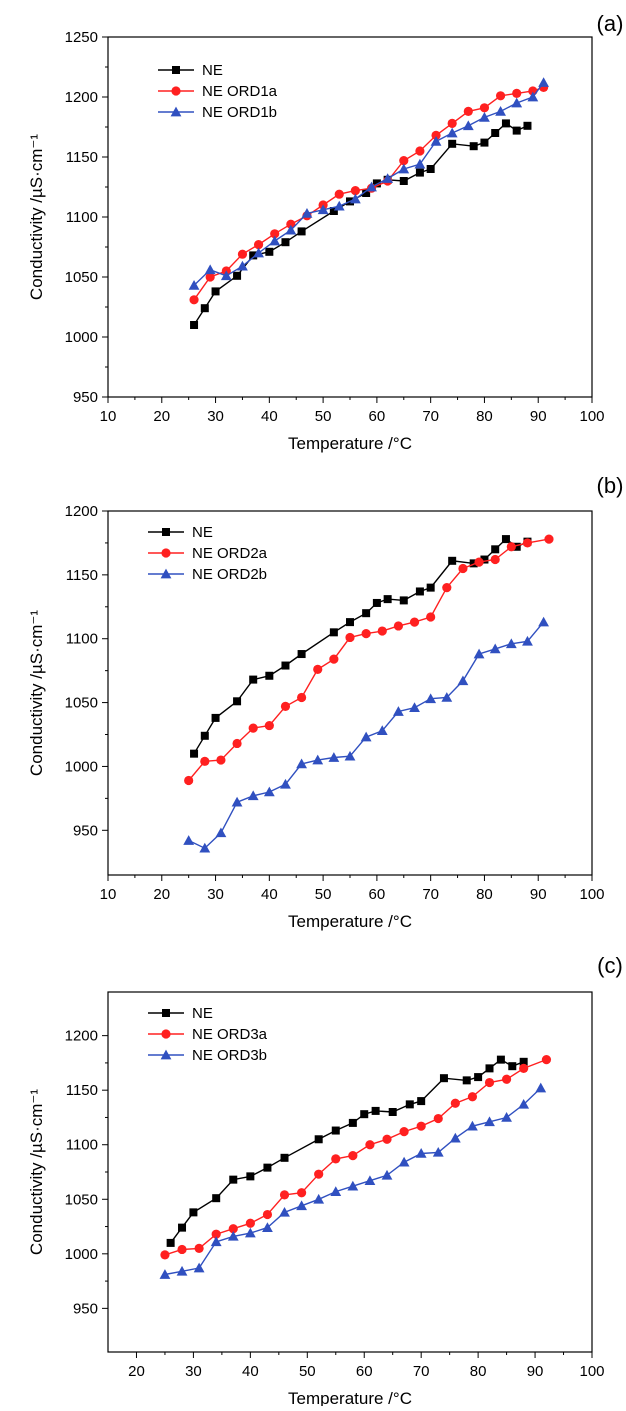 The height and width of the screenshot is (1411, 626). I want to click on x-tick-label: 80, so click(478, 1371).